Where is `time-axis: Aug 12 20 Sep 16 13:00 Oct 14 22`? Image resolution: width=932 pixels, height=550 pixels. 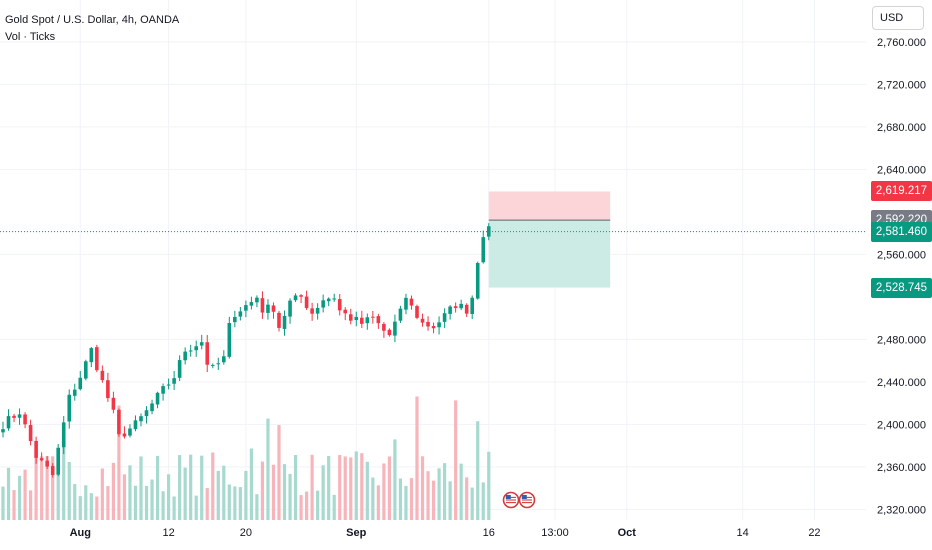
time-axis: Aug 12 20 Sep 16 13:00 Oct 14 22 is located at coordinates (445, 533).